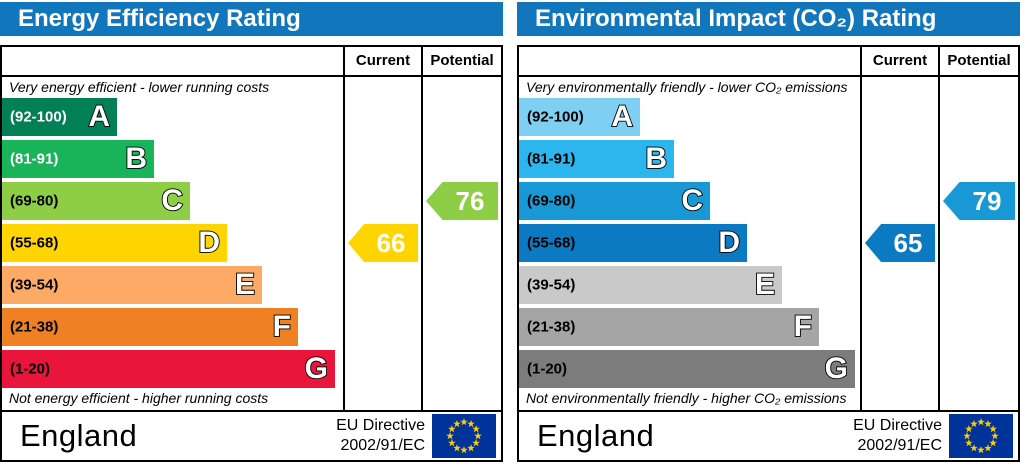  What do you see at coordinates (251, 19) in the screenshot?
I see `panel-title: Energy Efficiency Rating` at bounding box center [251, 19].